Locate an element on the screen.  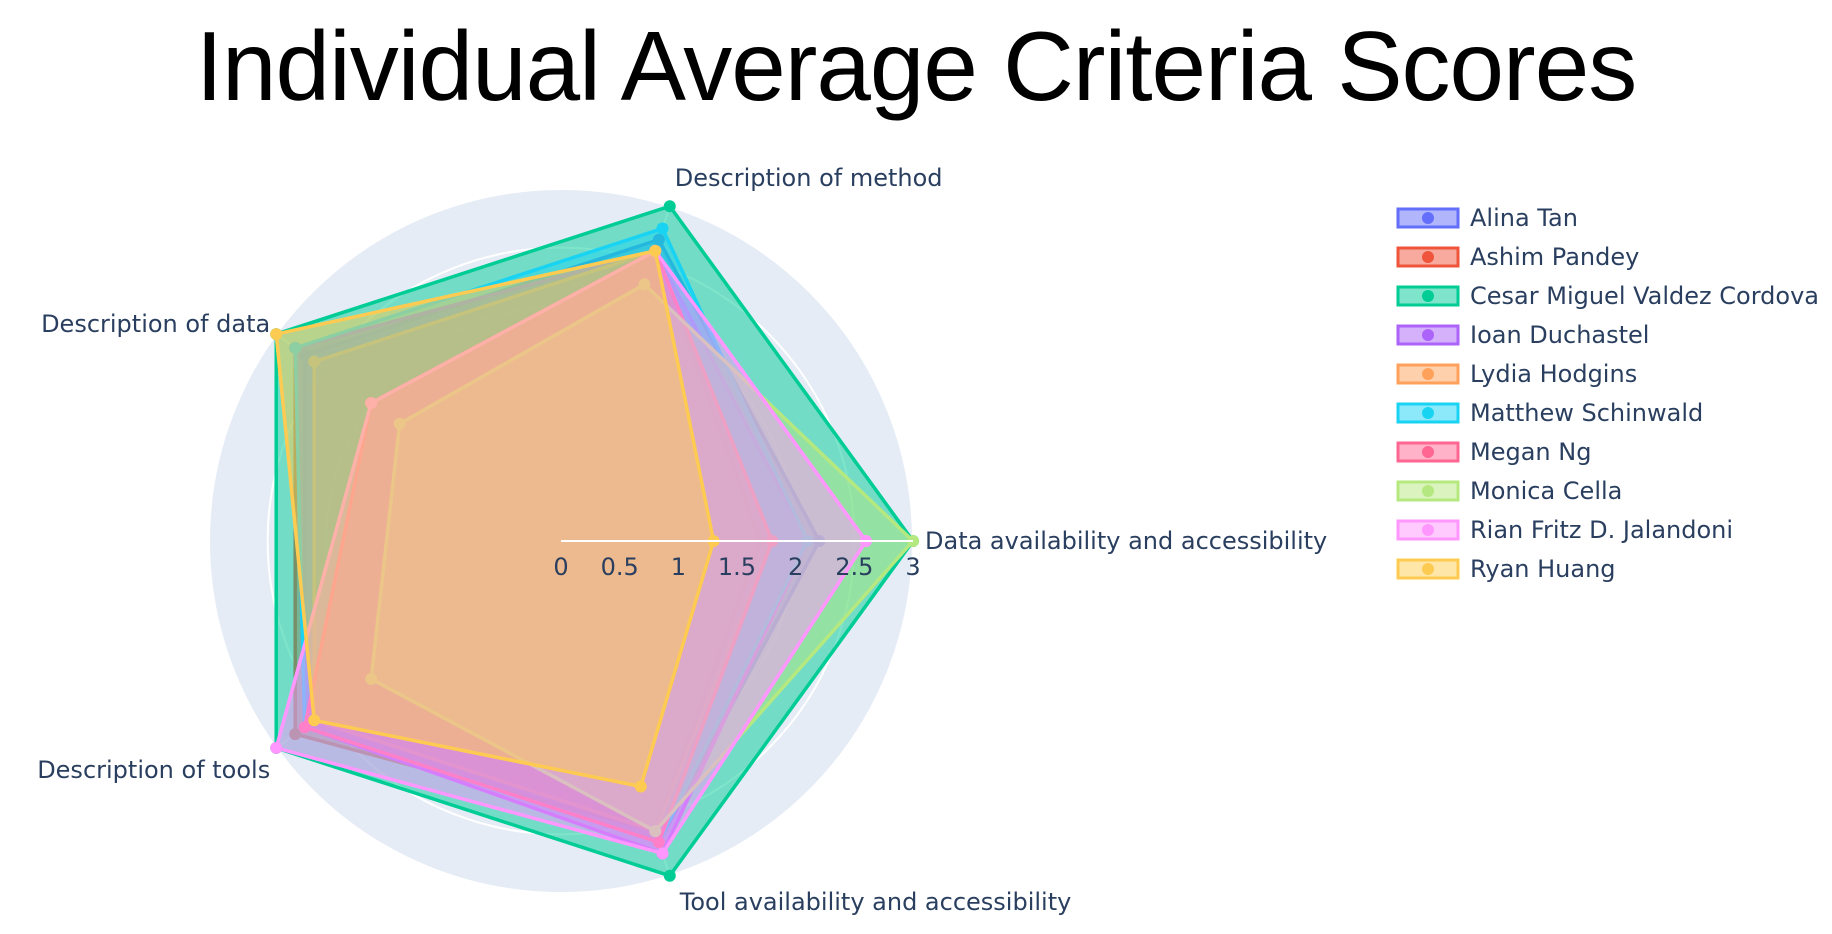
axis-label: Description of method is located at coordinates (809, 178).